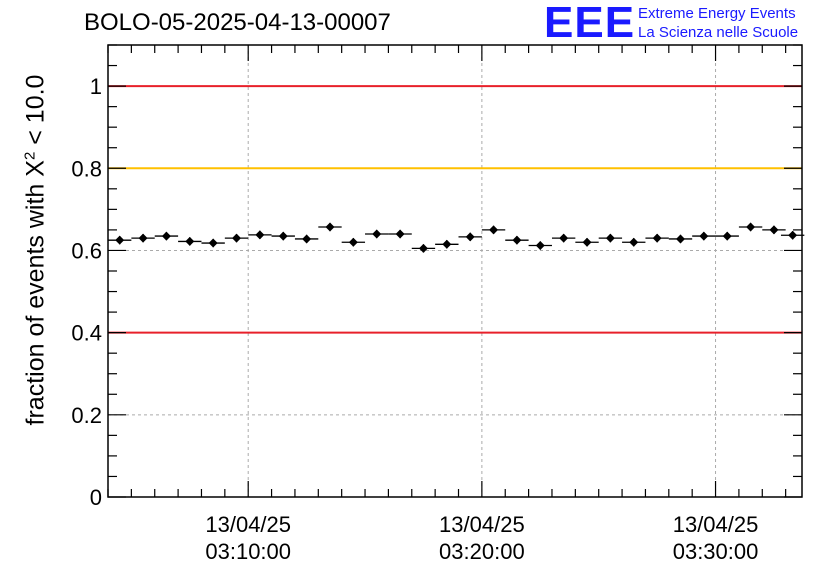 The width and height of the screenshot is (836, 572). I want to click on y-axis-label-suffix: < 10.0, so click(35, 113).